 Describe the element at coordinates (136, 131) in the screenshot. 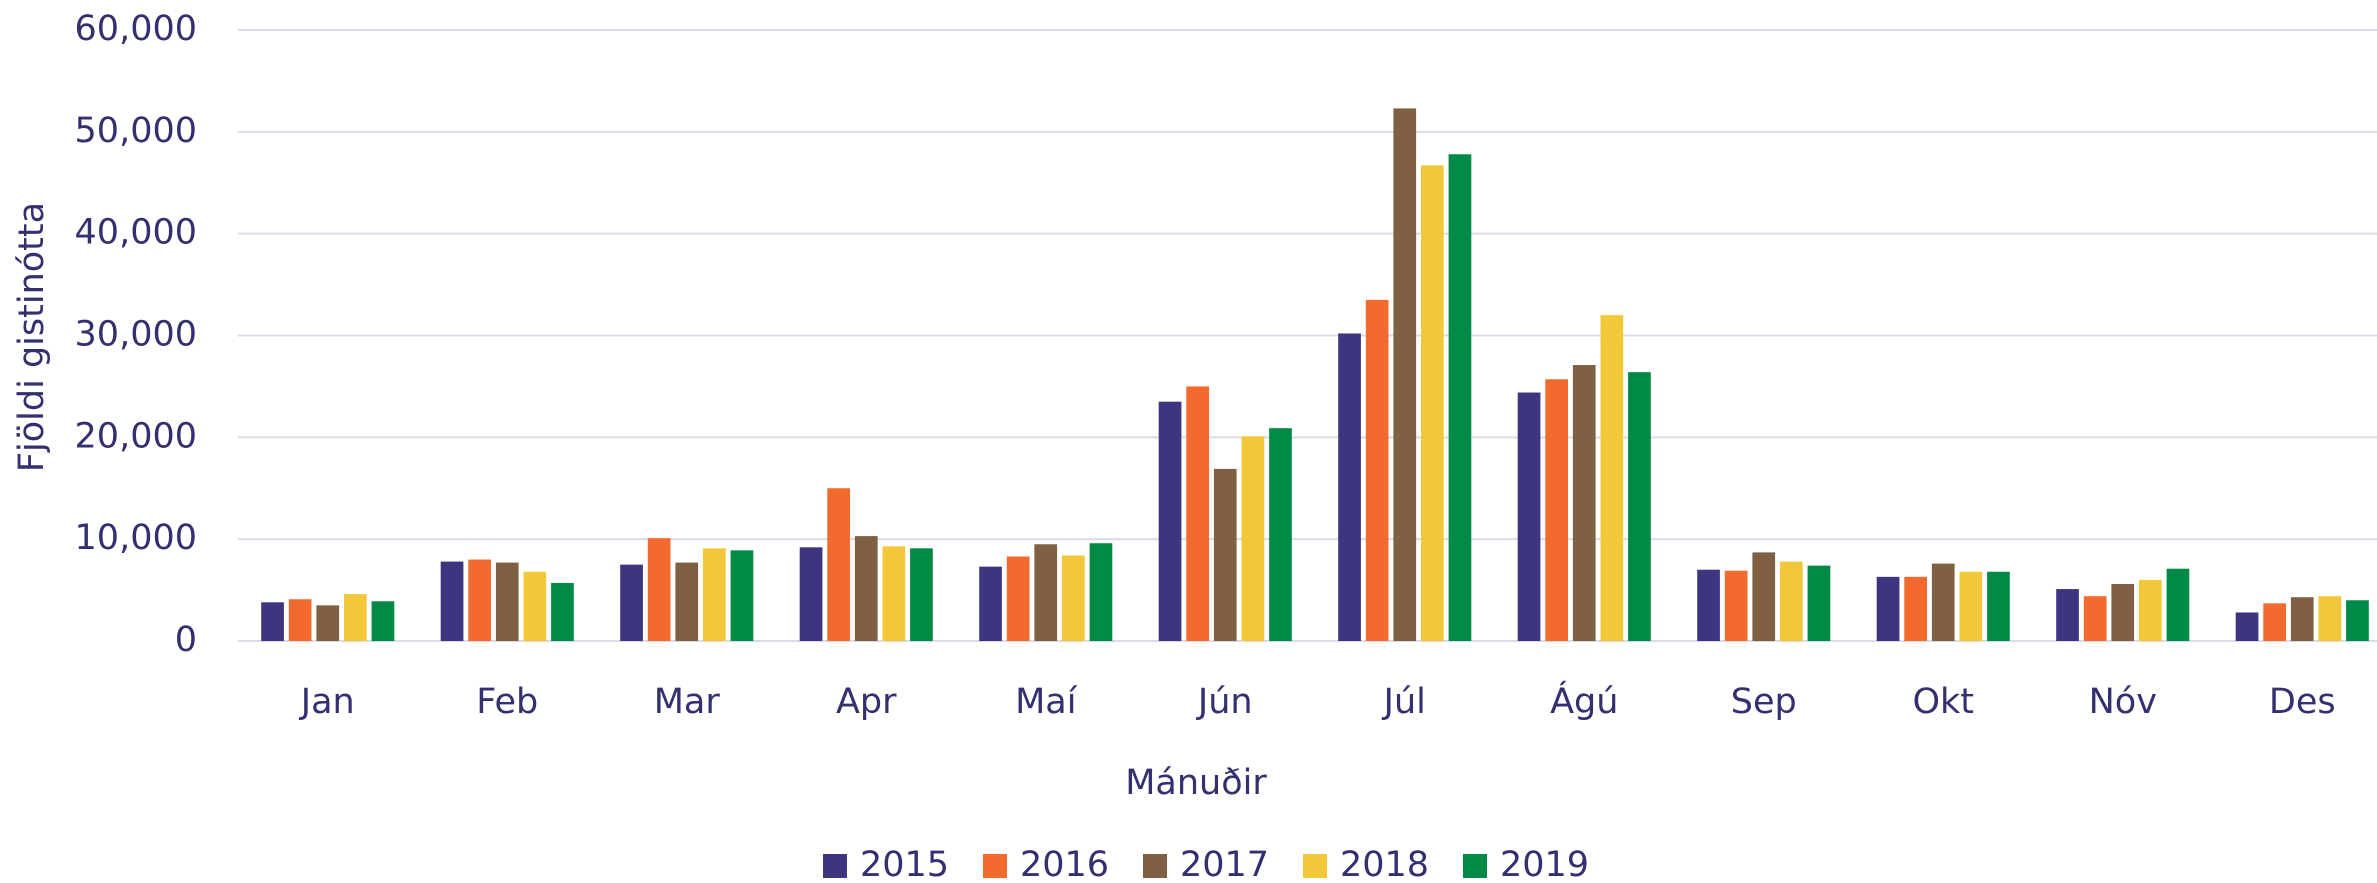

I see `y-tick-label: 50,000` at that location.